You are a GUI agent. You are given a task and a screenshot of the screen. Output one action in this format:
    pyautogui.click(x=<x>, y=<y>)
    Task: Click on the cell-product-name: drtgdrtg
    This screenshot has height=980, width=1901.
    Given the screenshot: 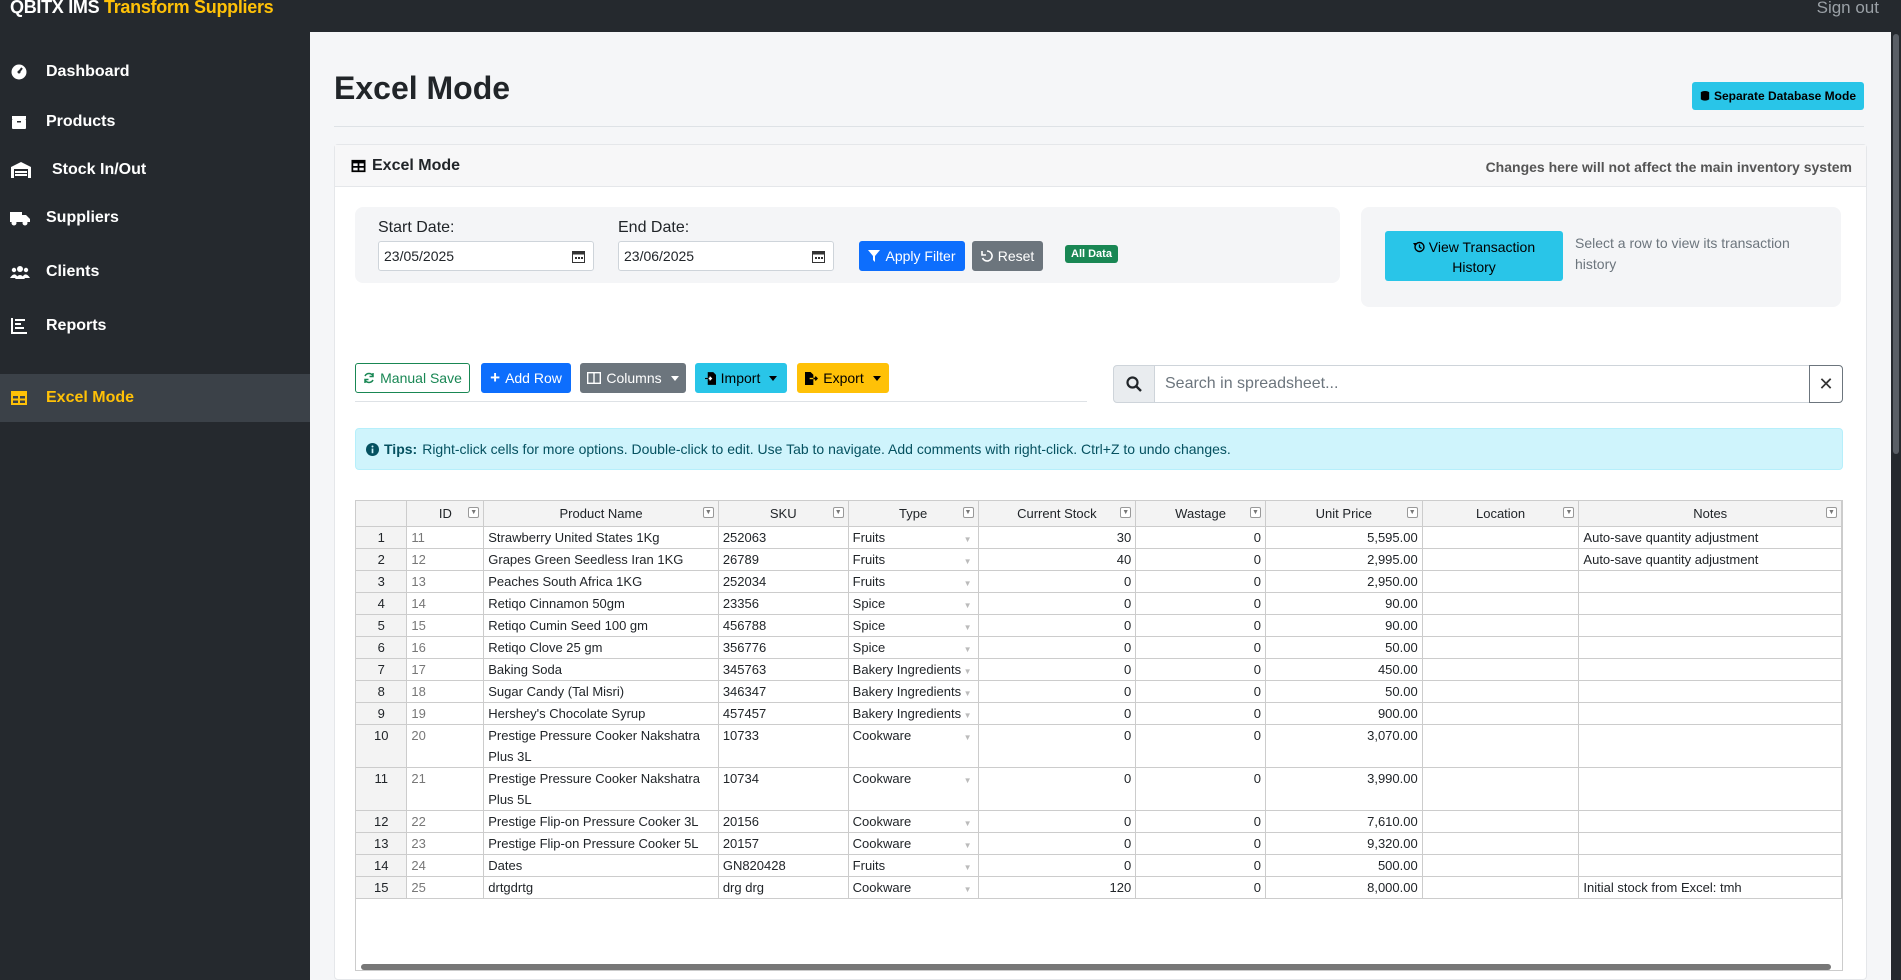 What is the action you would take?
    pyautogui.click(x=601, y=887)
    